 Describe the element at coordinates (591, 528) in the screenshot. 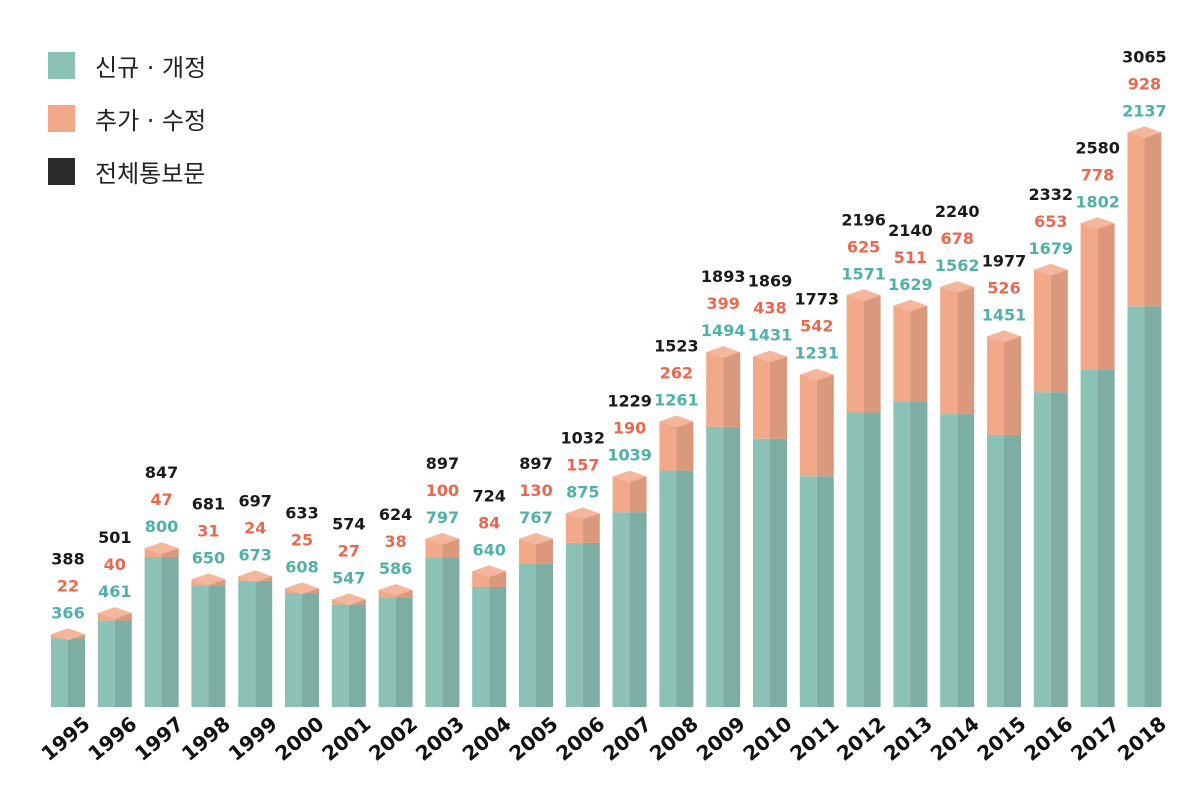

I see `bar-added-side-2006` at that location.